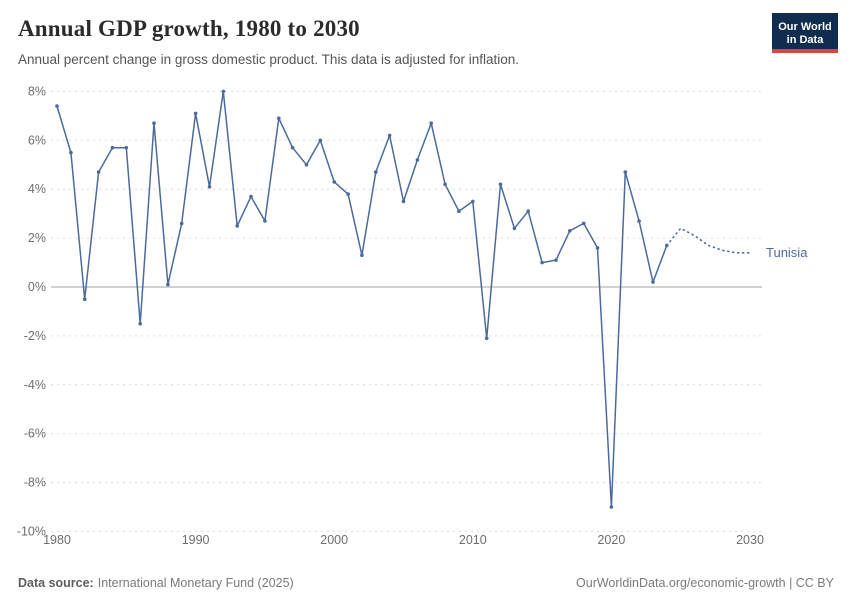  Describe the element at coordinates (37, 140) in the screenshot. I see `y-tick-label: 6%` at that location.